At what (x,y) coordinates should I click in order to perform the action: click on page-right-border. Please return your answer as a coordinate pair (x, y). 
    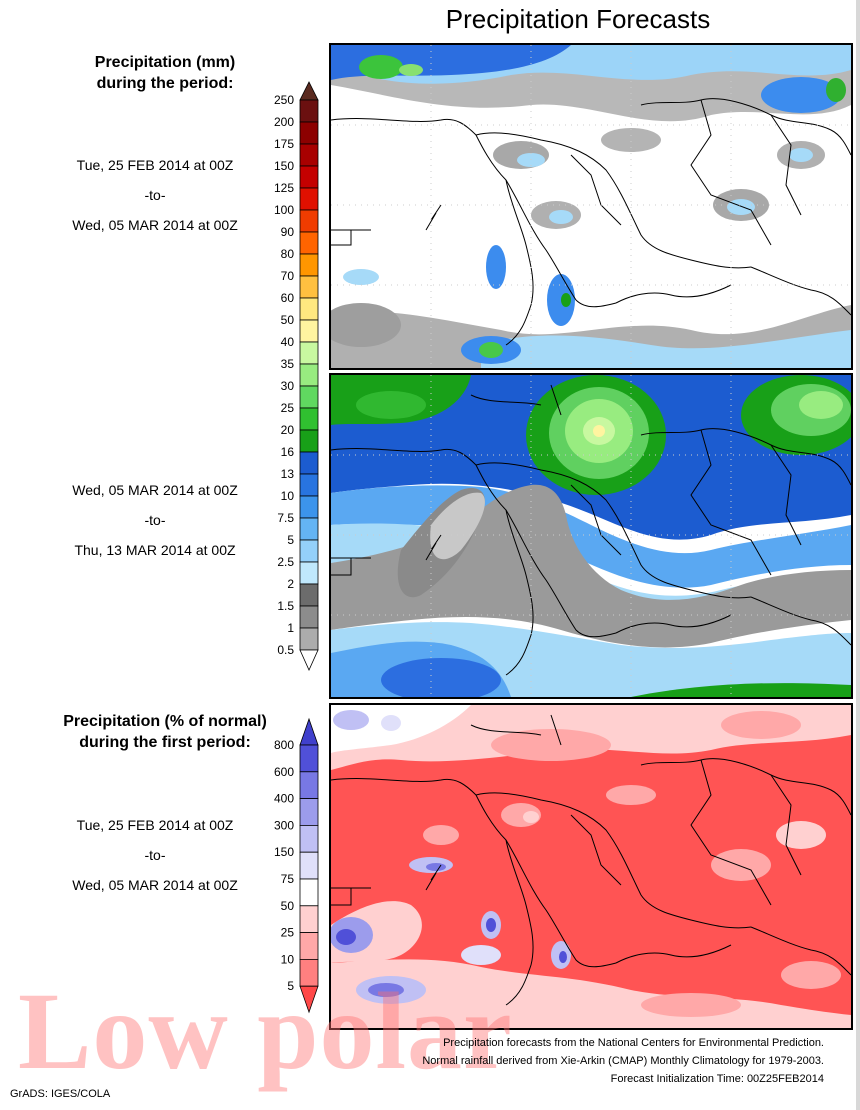
    Looking at the image, I should click on (858, 555).